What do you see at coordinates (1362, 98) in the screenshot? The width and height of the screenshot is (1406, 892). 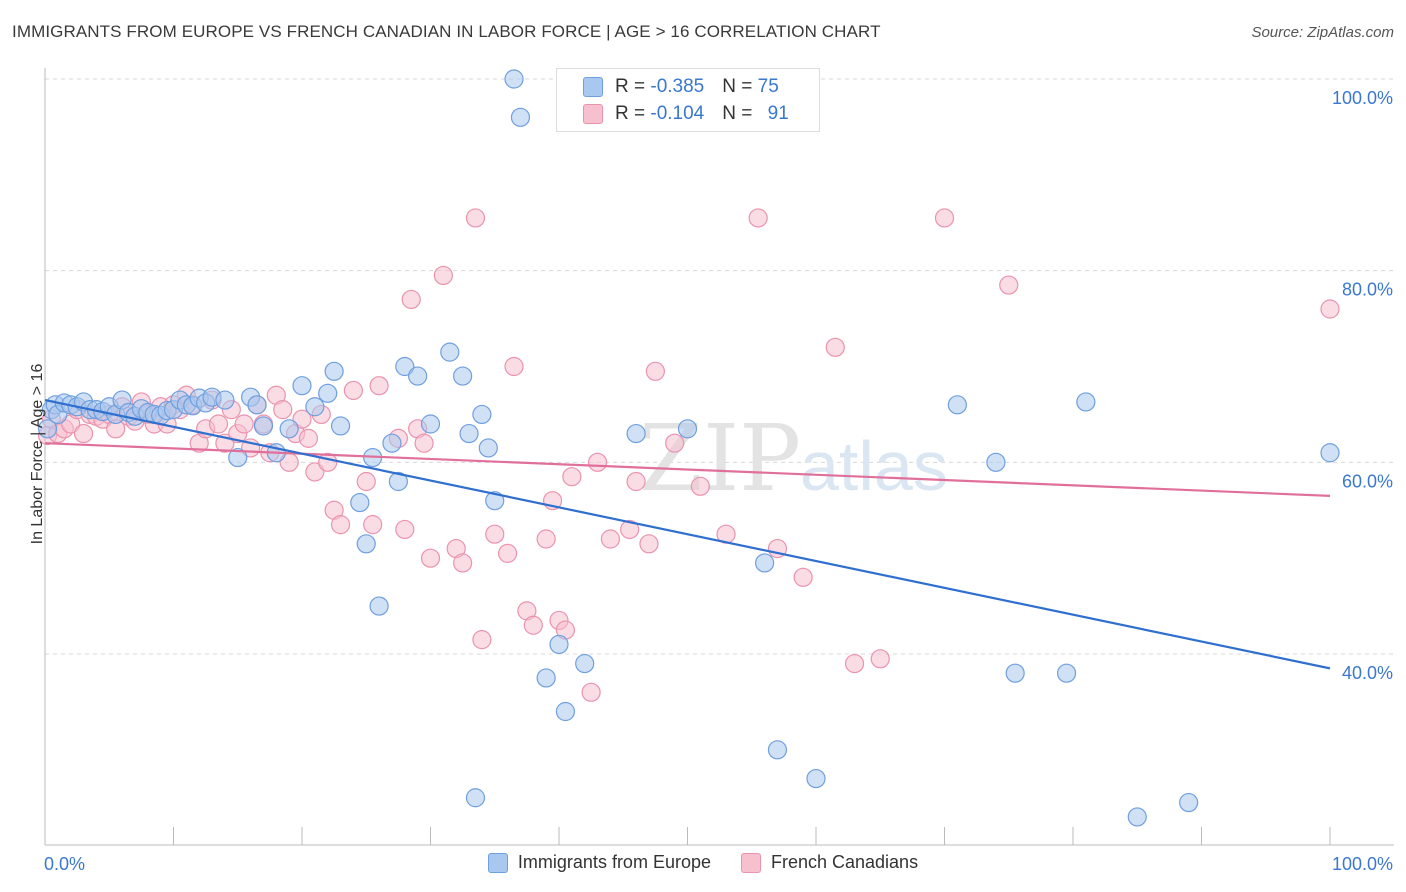 I see `y-tick-label: 100.0%` at bounding box center [1362, 98].